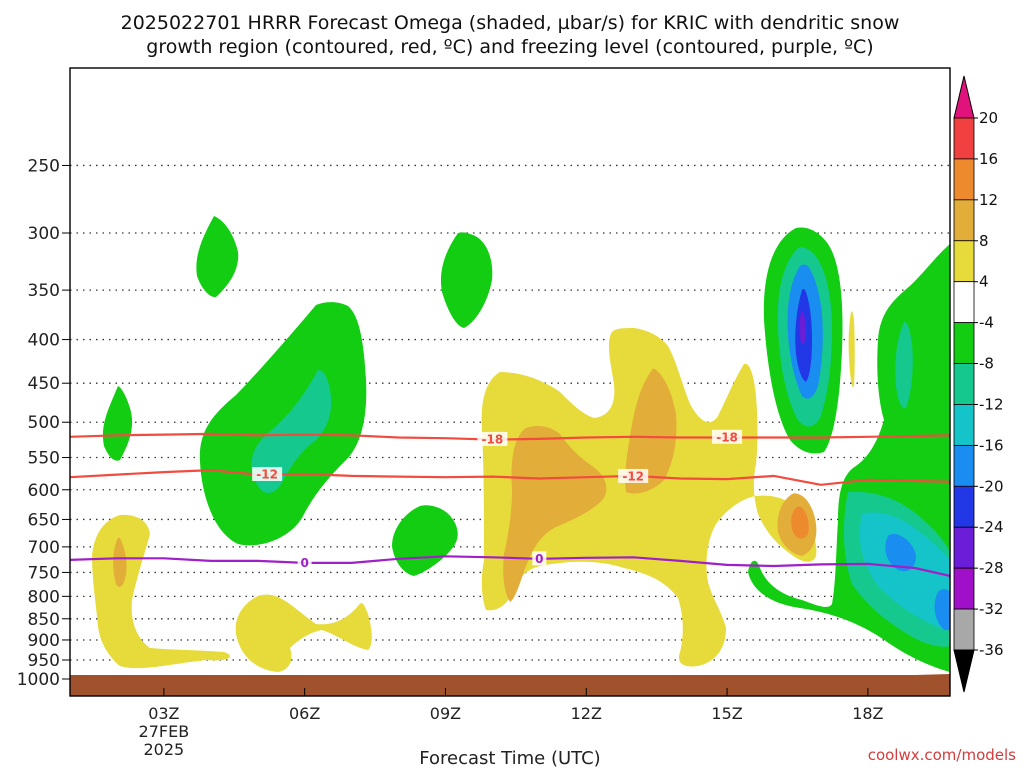  Describe the element at coordinates (163, 713) in the screenshot. I see `x-tick-label-03Z: 03Z` at that location.